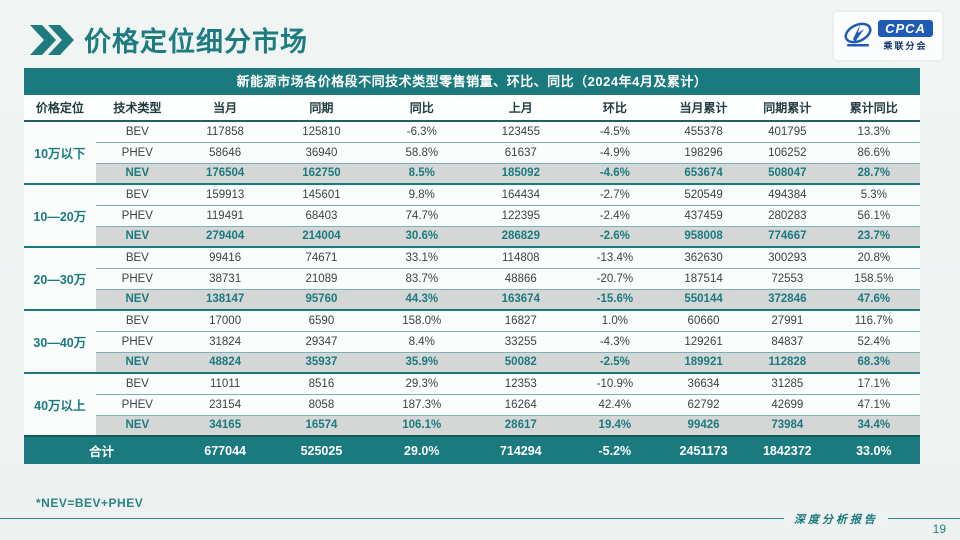 This screenshot has width=960, height=540. Describe the element at coordinates (225, 131) in the screenshot. I see `value-cell: 117858` at that location.